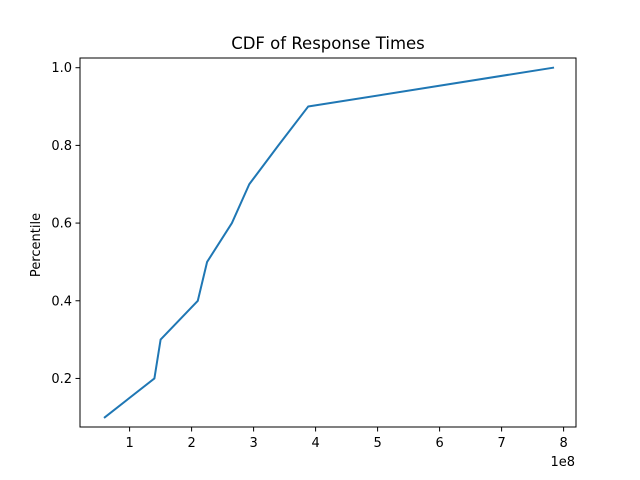 The image size is (640, 480). What do you see at coordinates (191, 443) in the screenshot?
I see `x-tick-label: 2` at bounding box center [191, 443].